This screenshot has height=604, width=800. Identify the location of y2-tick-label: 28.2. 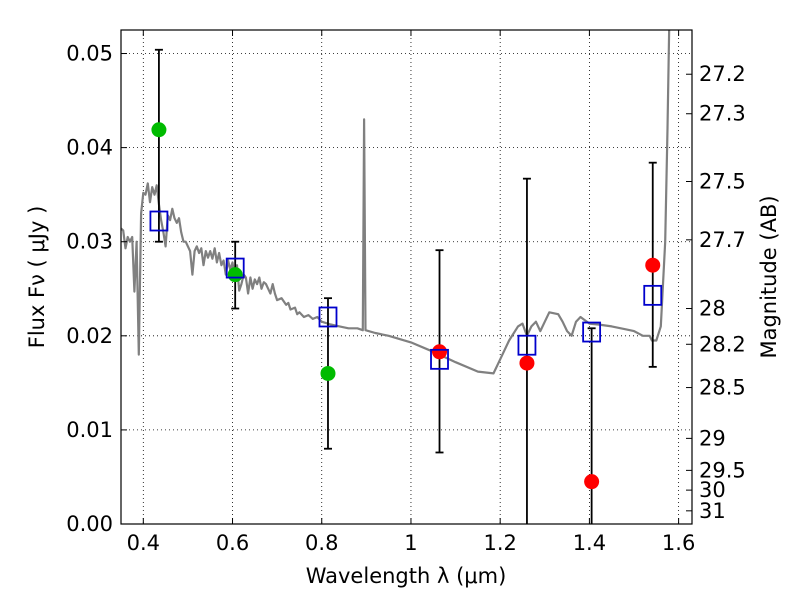
(722, 344).